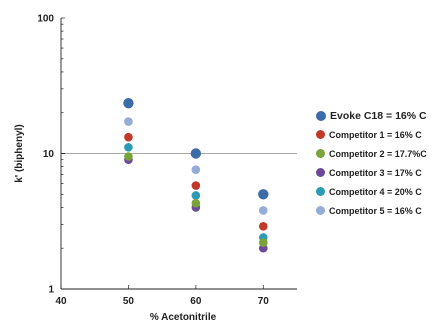 The image size is (444, 325). Describe the element at coordinates (128, 156) in the screenshot. I see `data-point-series-3-x50` at that location.